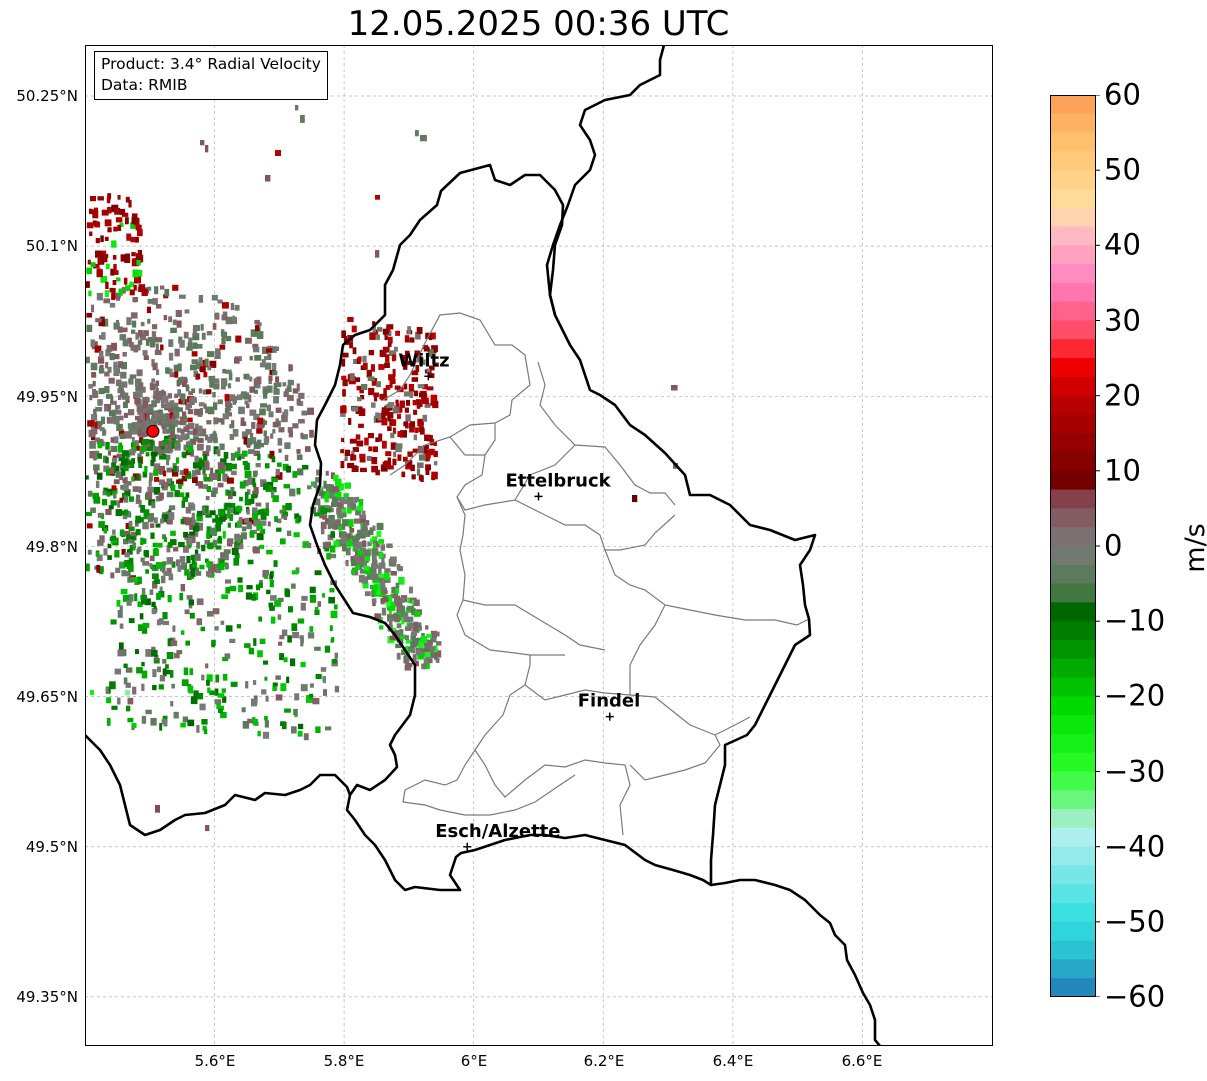  I want to click on colorbar, so click(1075, 546).